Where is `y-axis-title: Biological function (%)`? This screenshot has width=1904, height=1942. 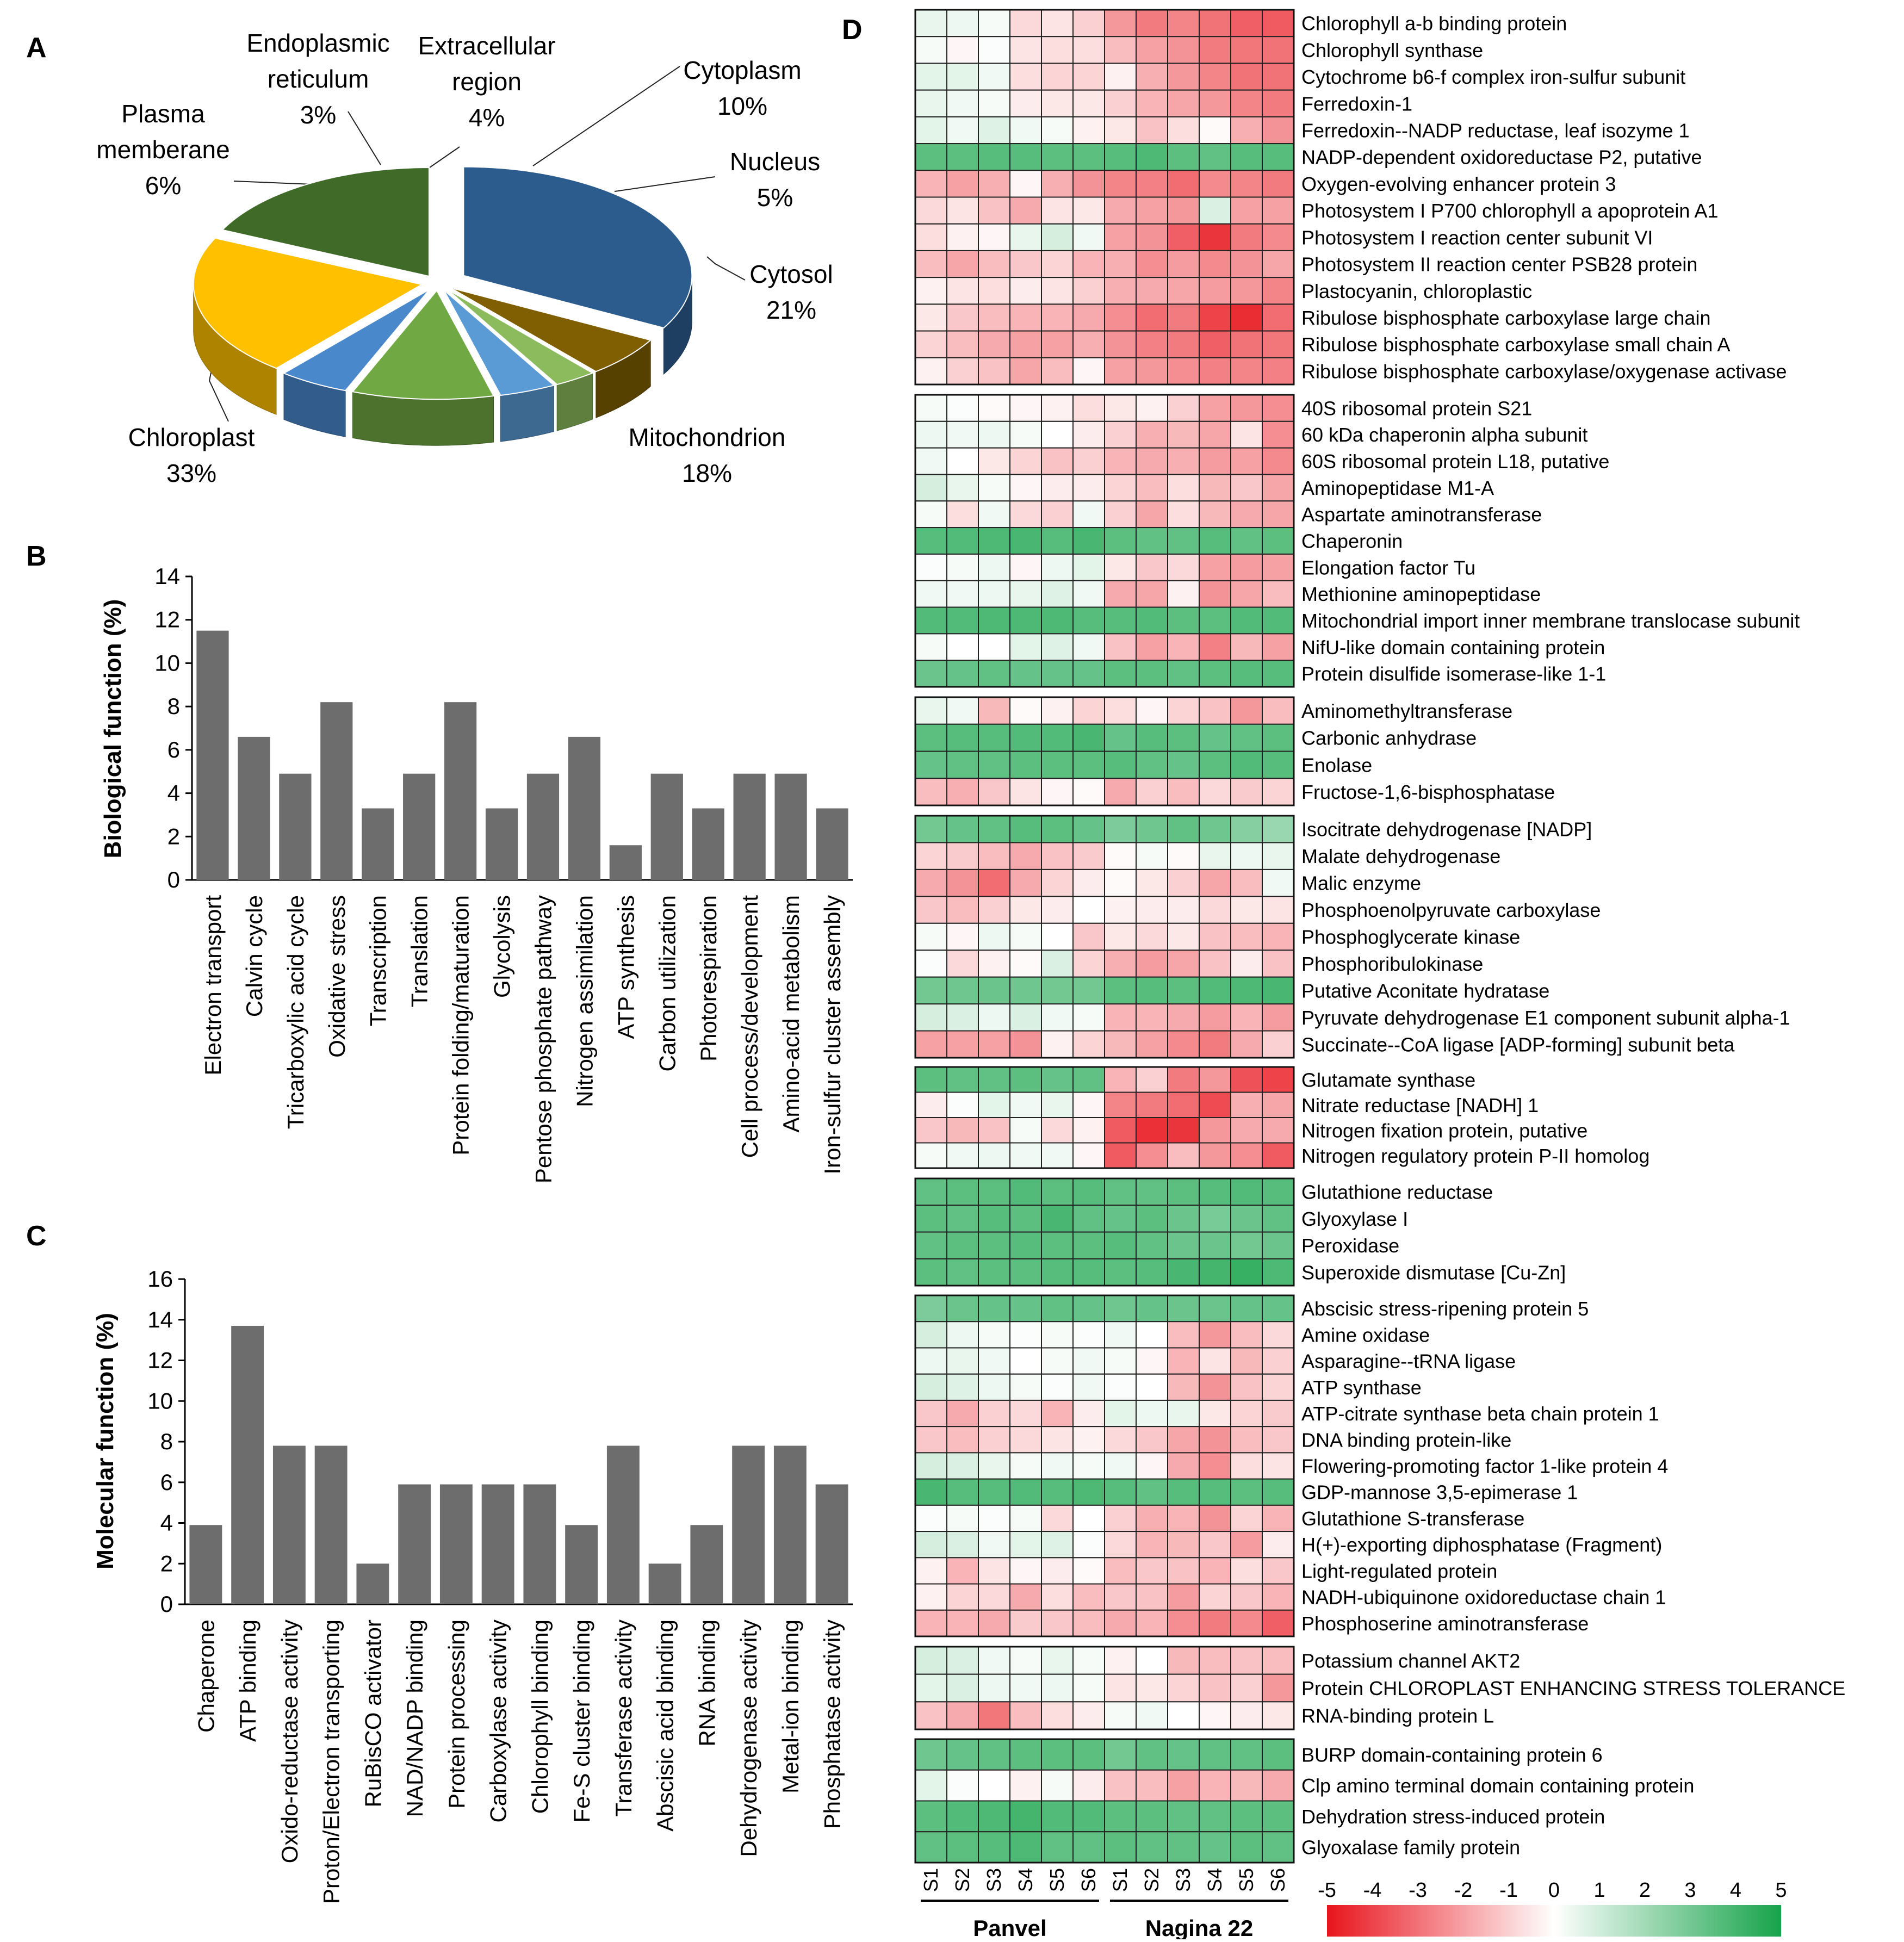
y-axis-title: Biological function (%) is located at coordinates (113, 729).